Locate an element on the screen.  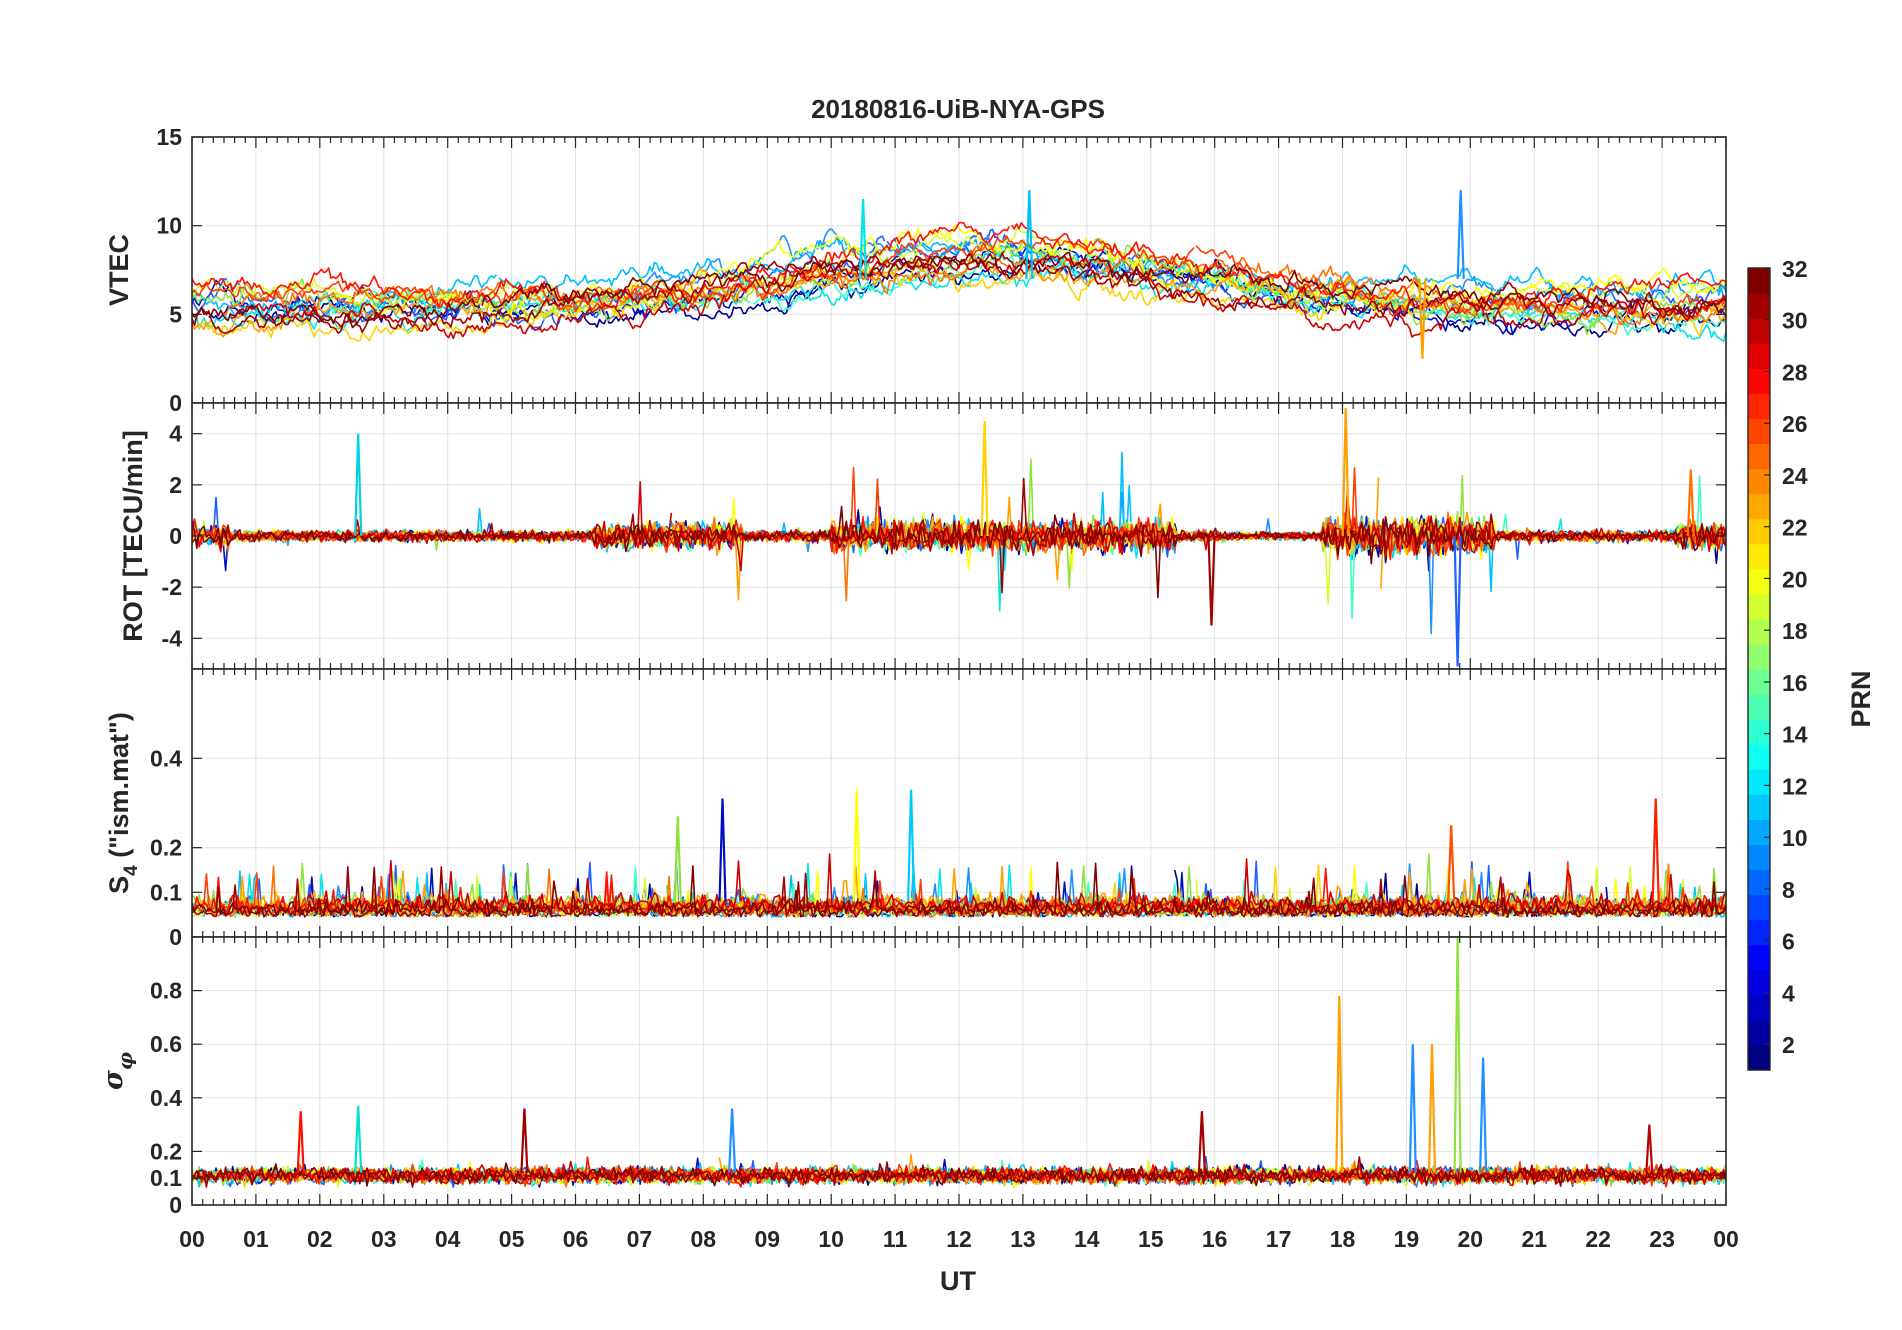
colorbar-tick-label: 20 is located at coordinates (1795, 580).